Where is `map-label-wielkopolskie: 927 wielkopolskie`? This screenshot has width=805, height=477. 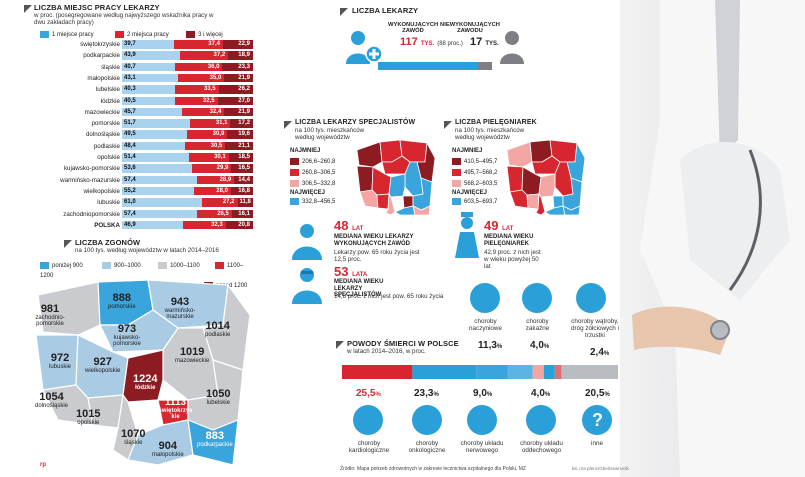
map-label-wielkopolskie: 927 wielkopolskie is located at coordinates (103, 365).